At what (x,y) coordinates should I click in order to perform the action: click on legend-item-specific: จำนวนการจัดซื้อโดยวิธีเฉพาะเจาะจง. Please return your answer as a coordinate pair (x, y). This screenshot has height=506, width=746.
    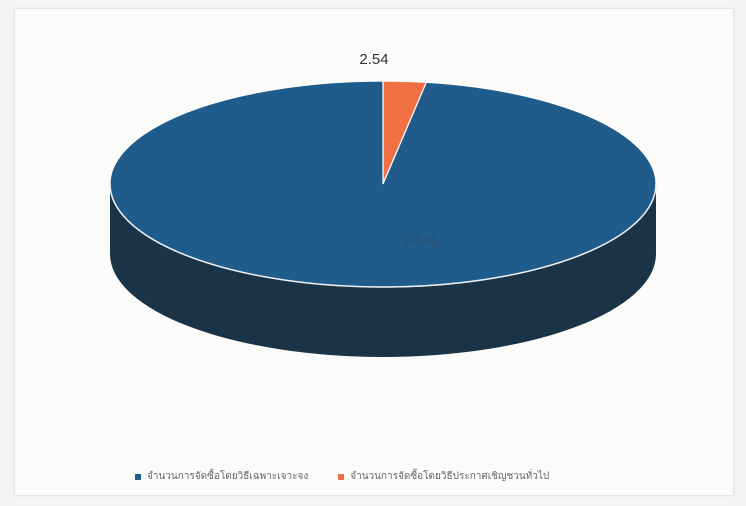
    Looking at the image, I should click on (221, 476).